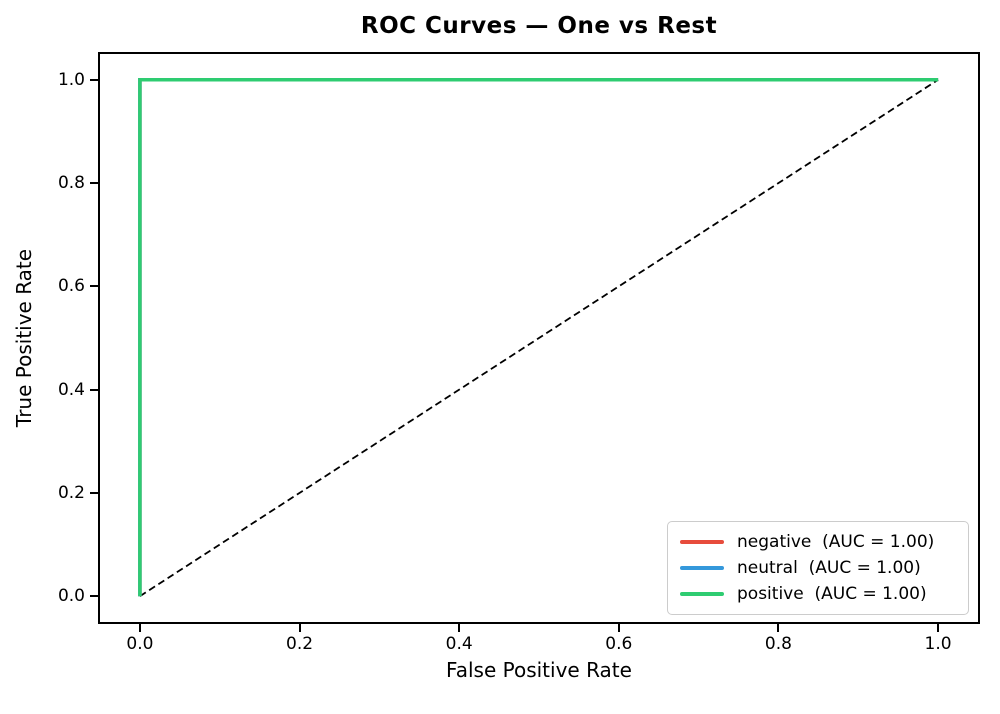 The image size is (1000, 714). What do you see at coordinates (71, 492) in the screenshot?
I see `y-tick-label: 0.2` at bounding box center [71, 492].